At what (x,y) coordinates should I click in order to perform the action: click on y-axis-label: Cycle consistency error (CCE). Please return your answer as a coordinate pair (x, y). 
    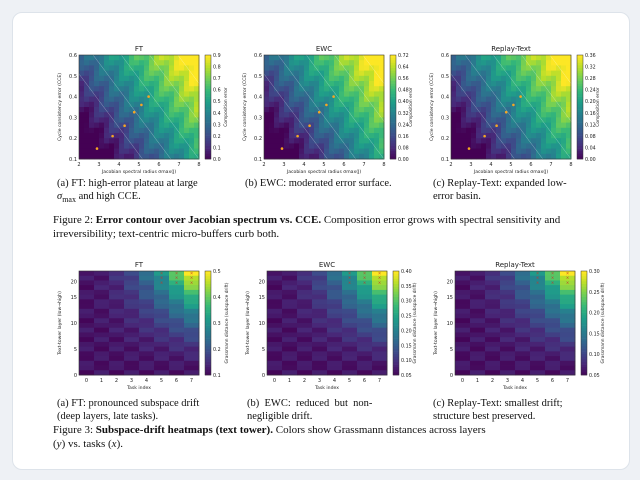
    Looking at the image, I should click on (60, 107).